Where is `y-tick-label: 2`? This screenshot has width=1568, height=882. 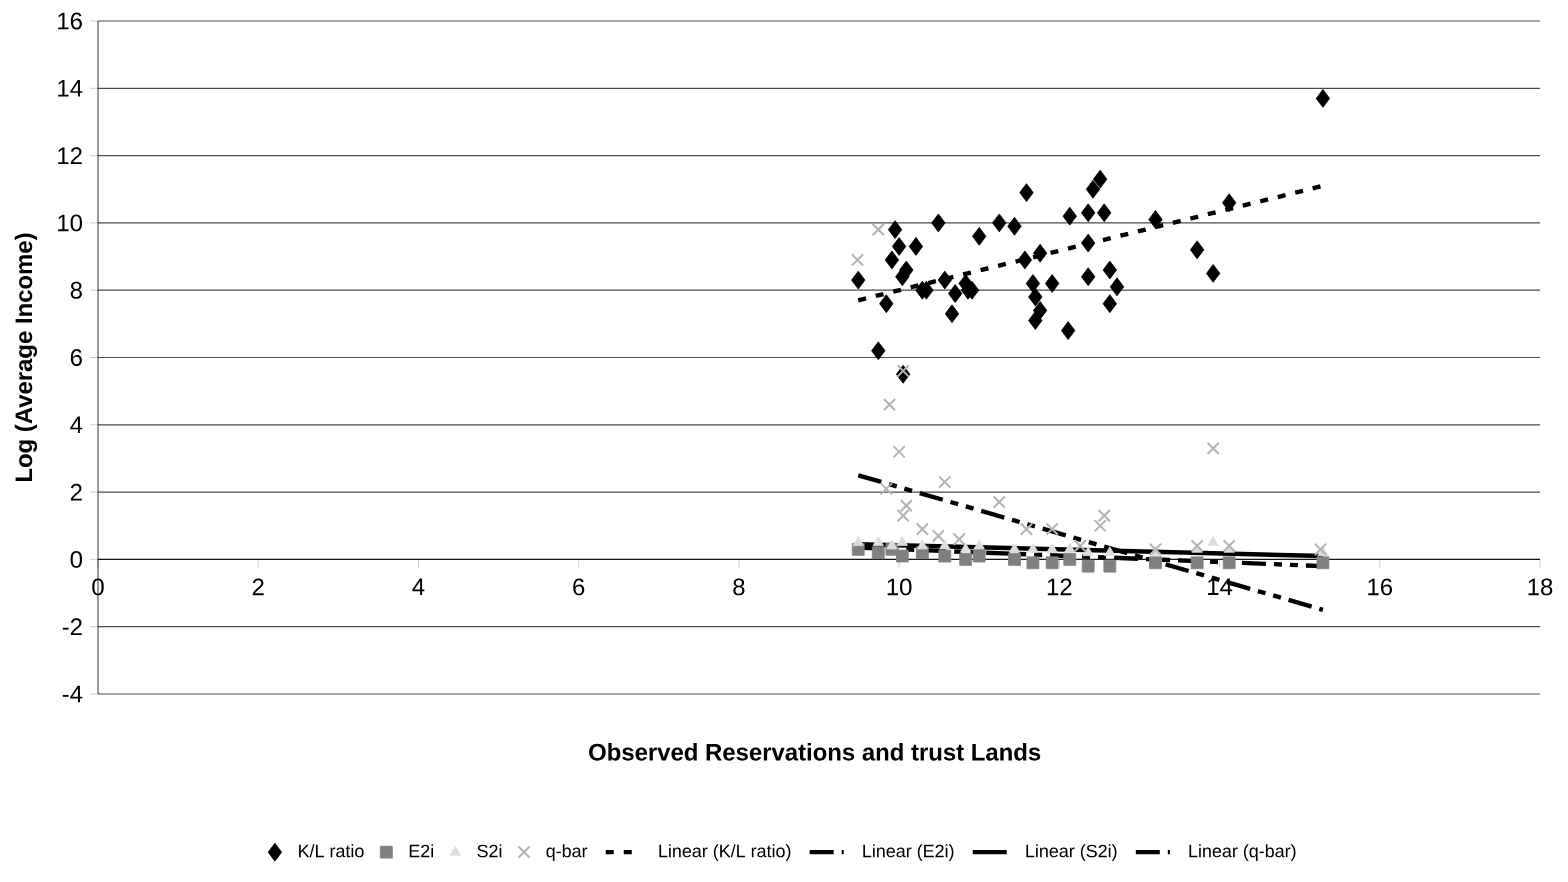 y-tick-label: 2 is located at coordinates (76, 492).